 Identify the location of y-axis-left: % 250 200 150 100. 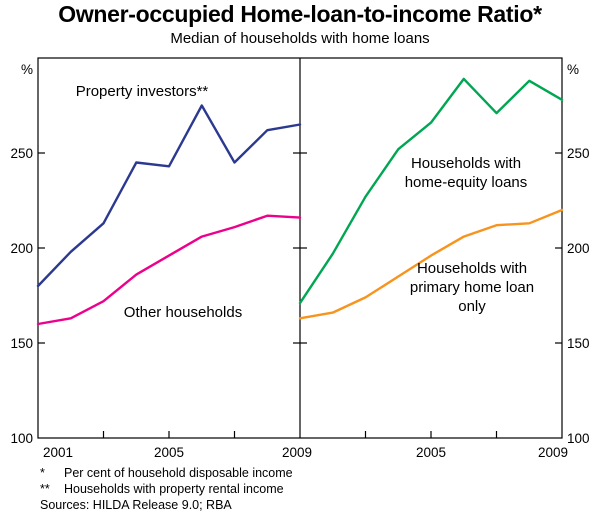
(21, 254).